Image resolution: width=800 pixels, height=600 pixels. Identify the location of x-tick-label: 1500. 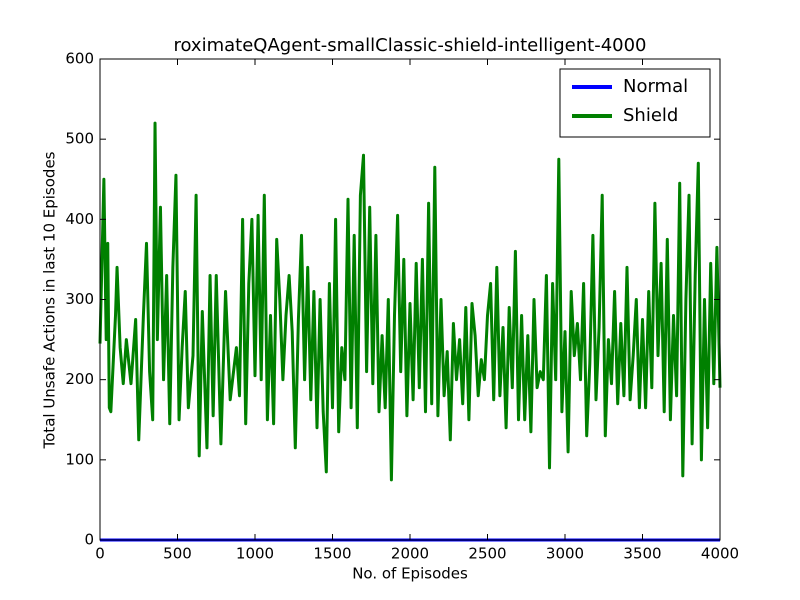
(332, 554).